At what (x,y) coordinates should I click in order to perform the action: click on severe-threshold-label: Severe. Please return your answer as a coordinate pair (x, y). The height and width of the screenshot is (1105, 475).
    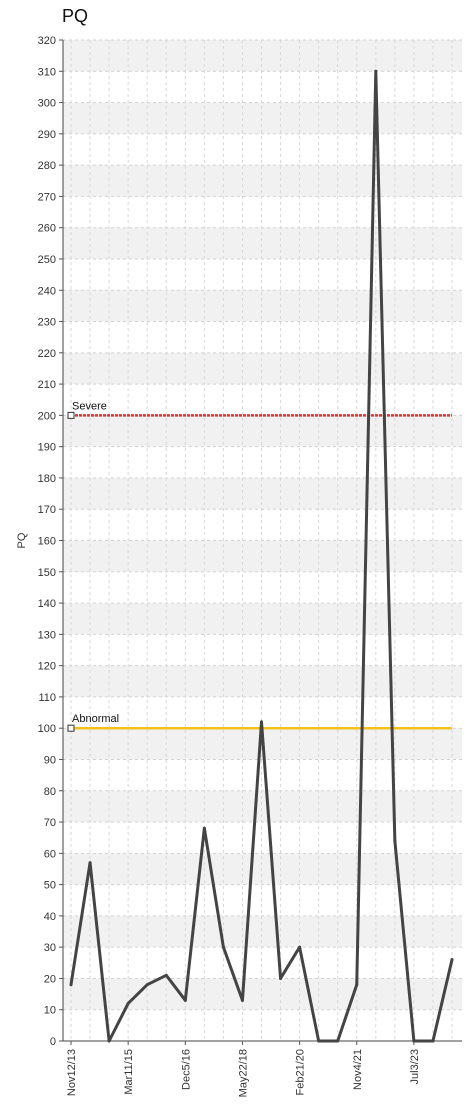
    Looking at the image, I should click on (89, 406).